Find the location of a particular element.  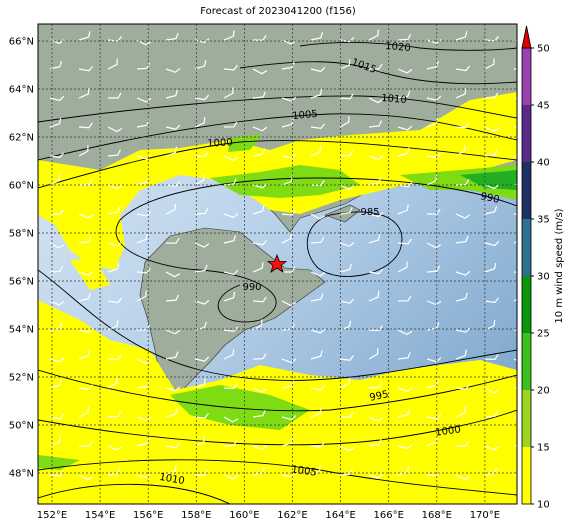

colorbar-tick-label: 25 is located at coordinates (543, 334).